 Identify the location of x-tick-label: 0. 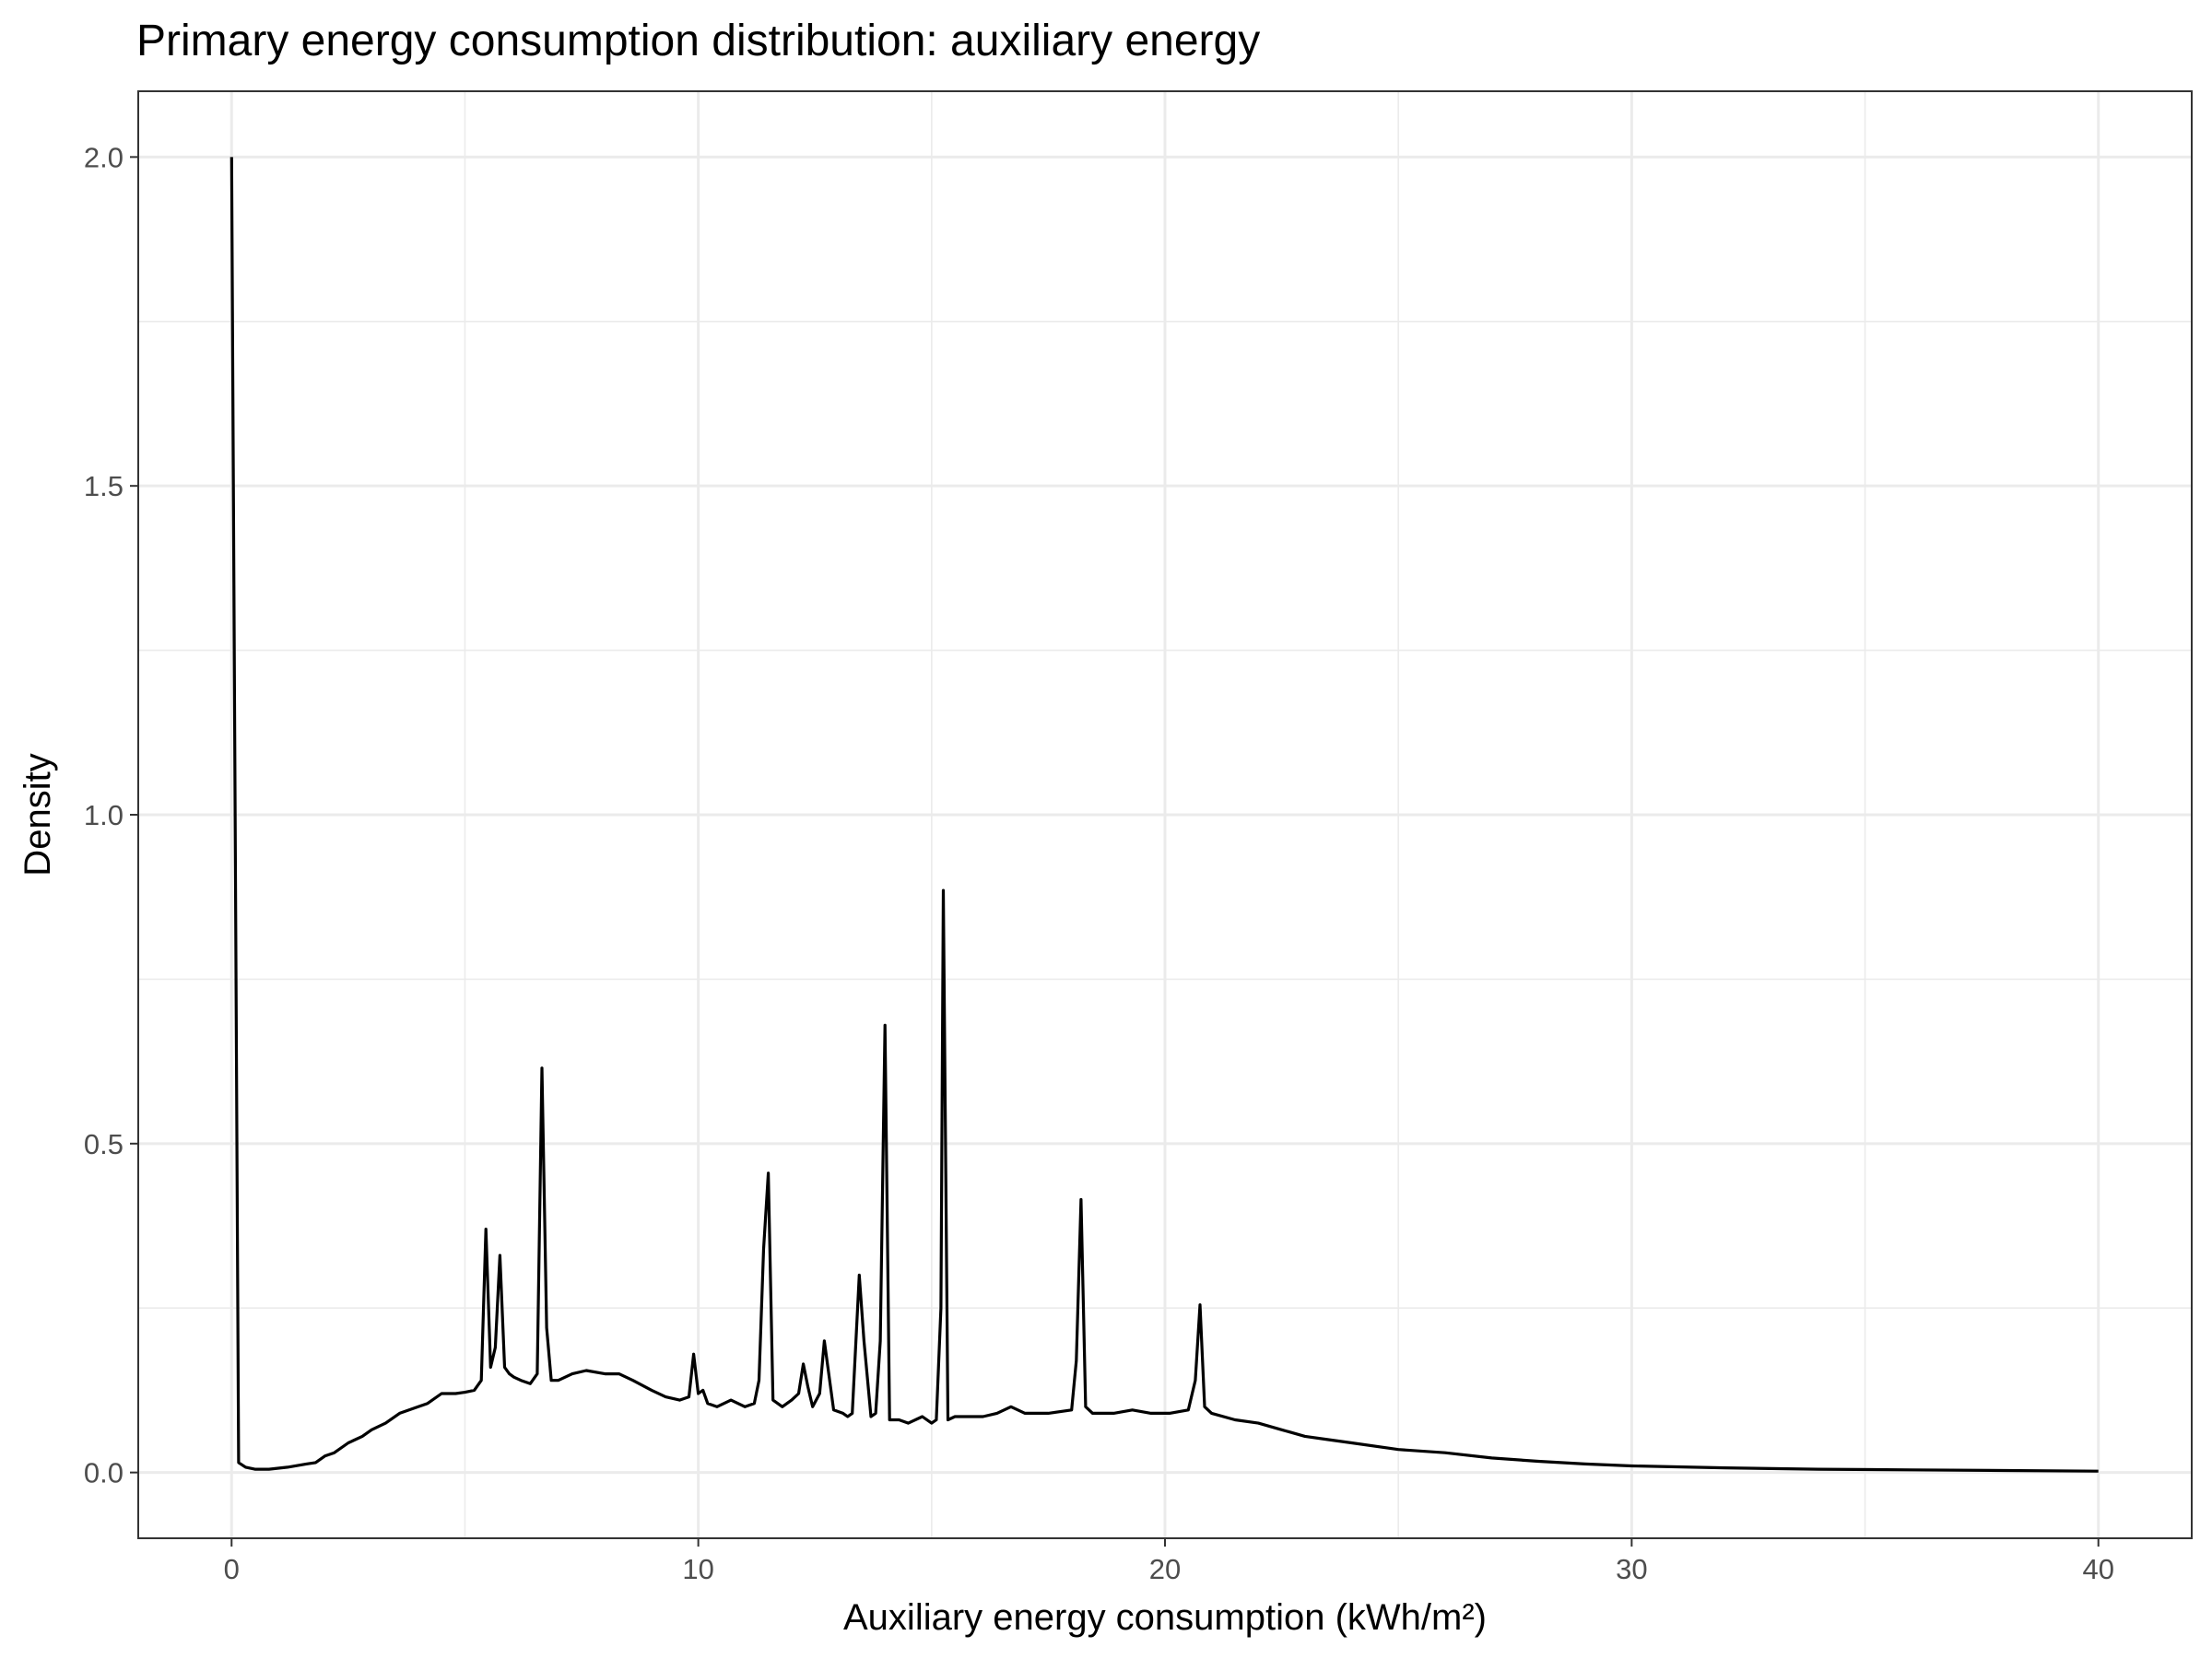
(232, 1569).